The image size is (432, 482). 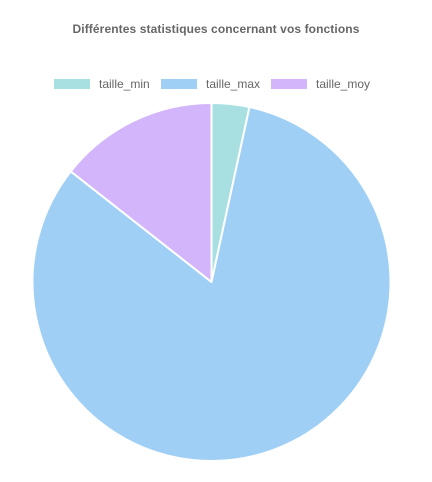 What do you see at coordinates (233, 84) in the screenshot?
I see `legend-label-taille-max: taille_max` at bounding box center [233, 84].